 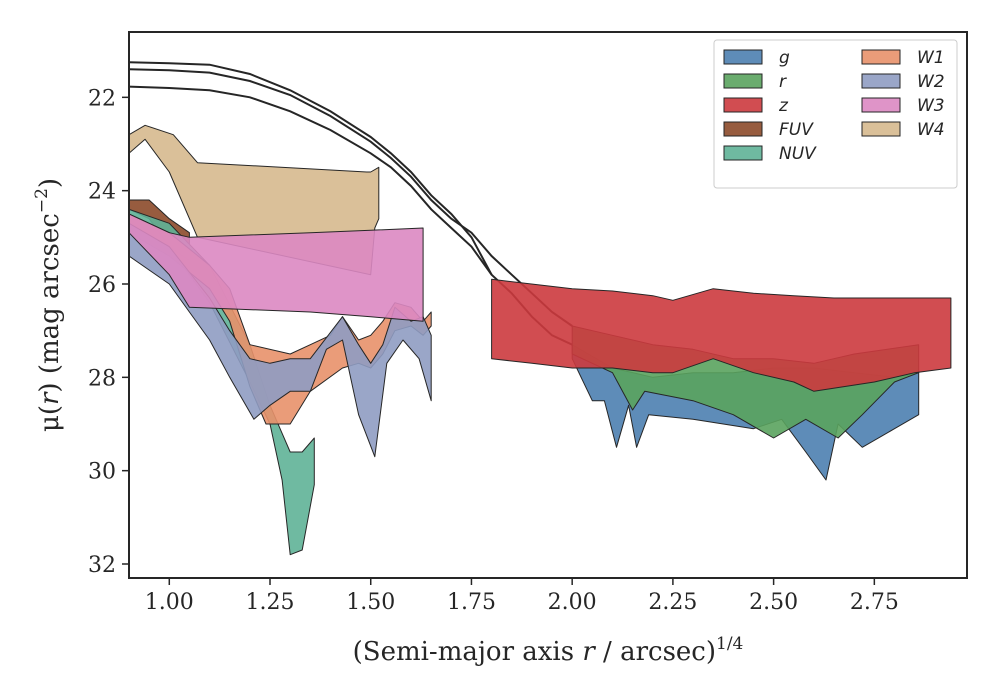 What do you see at coordinates (743, 153) in the screenshot?
I see `legend-swatch-nuv` at bounding box center [743, 153].